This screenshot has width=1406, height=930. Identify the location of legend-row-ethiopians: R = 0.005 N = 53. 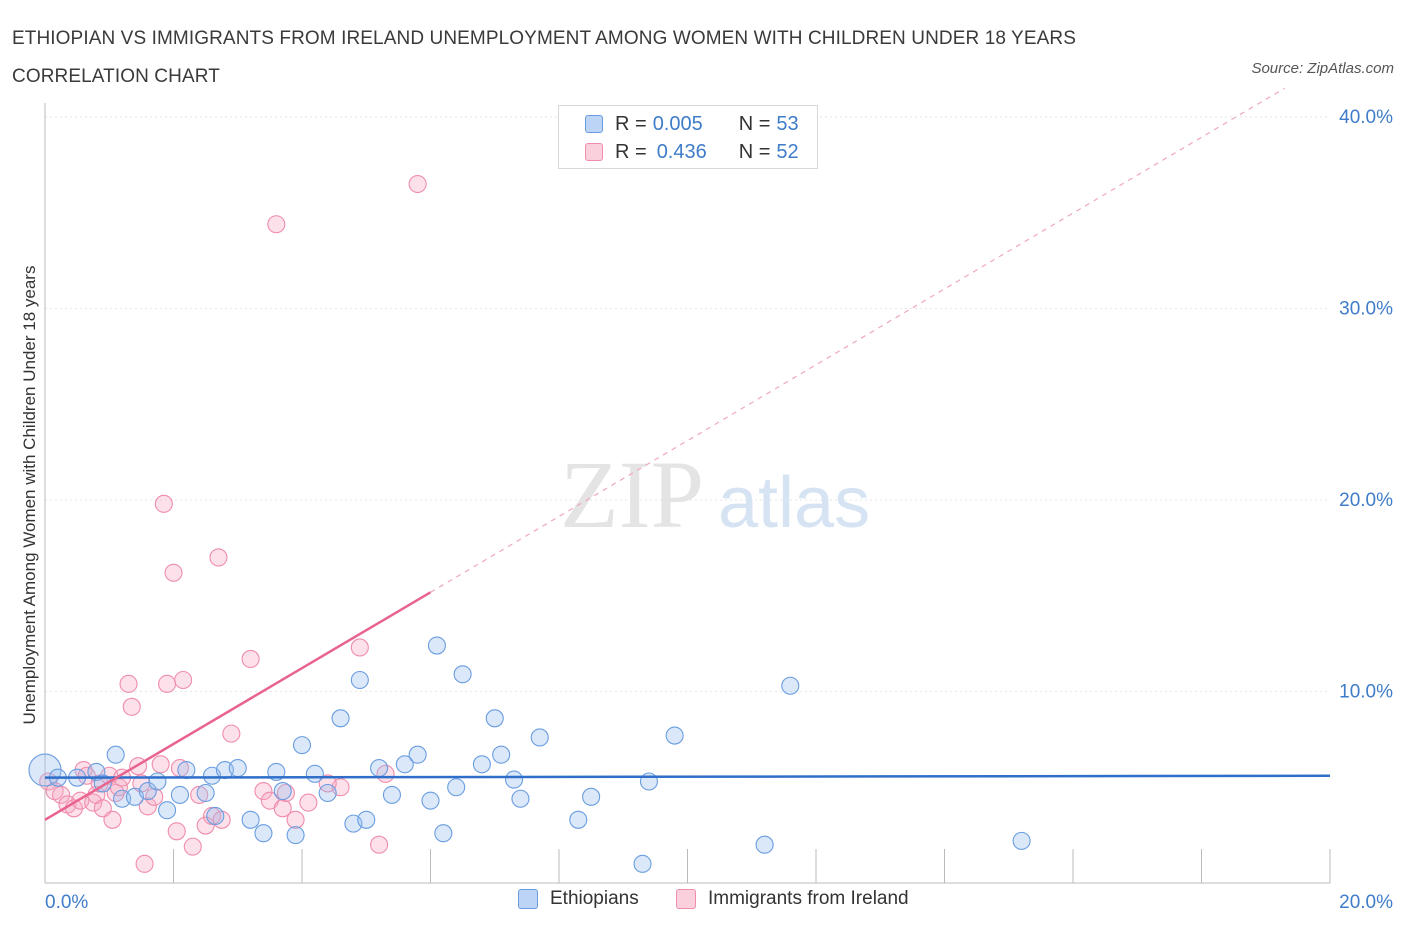
(692, 124).